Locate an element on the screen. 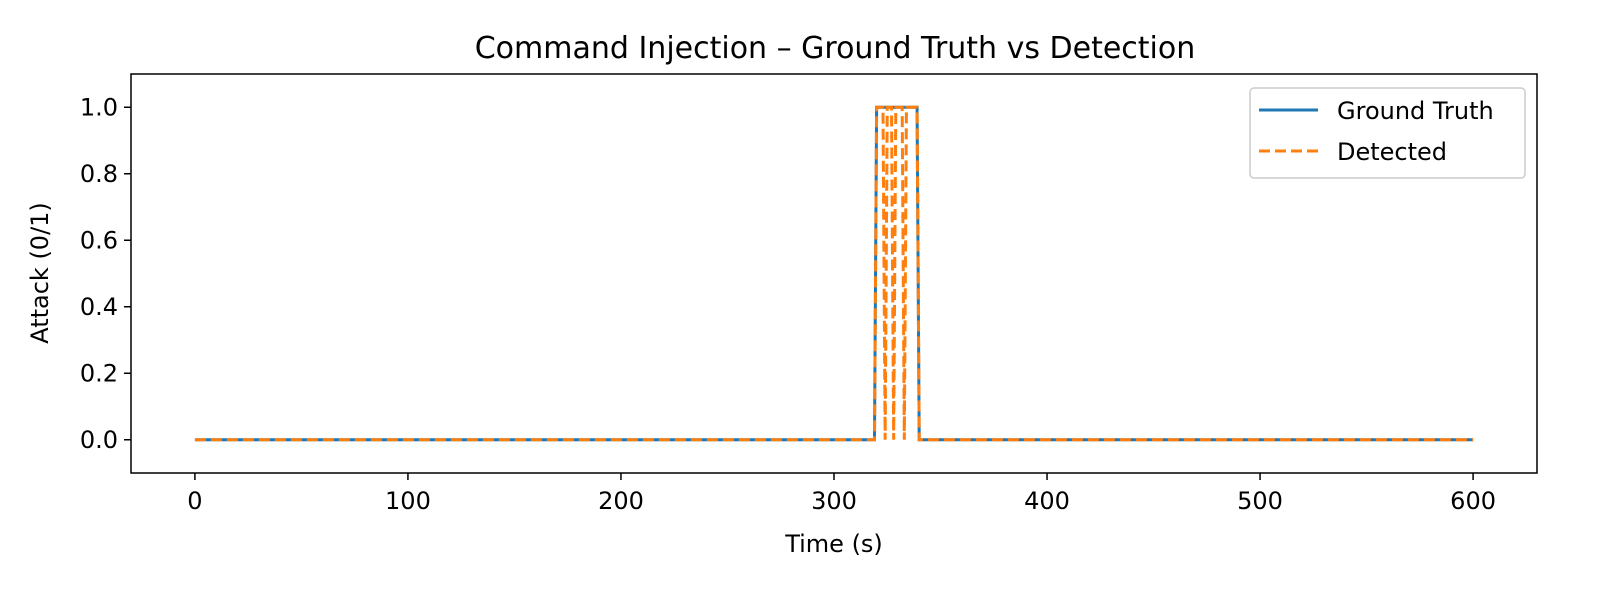 The image size is (1600, 600). x-tick-label: 300 is located at coordinates (834, 501).